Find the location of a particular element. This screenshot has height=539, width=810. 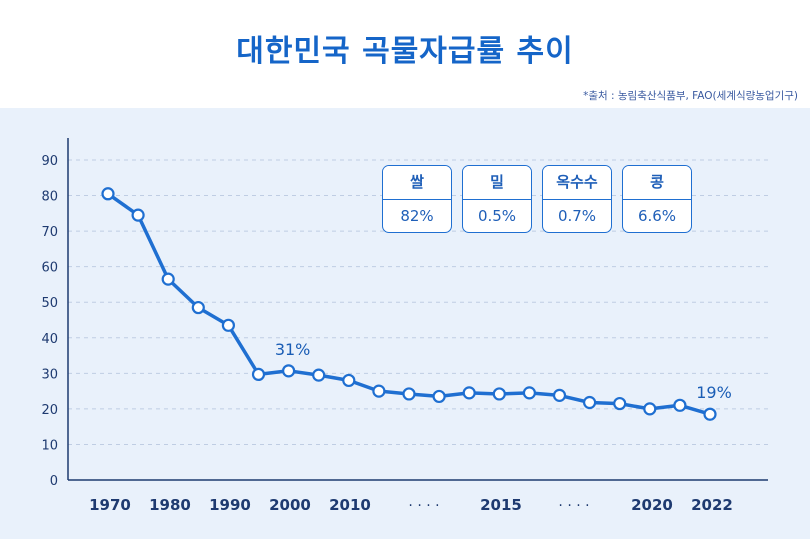

data-label: 19% is located at coordinates (714, 392).